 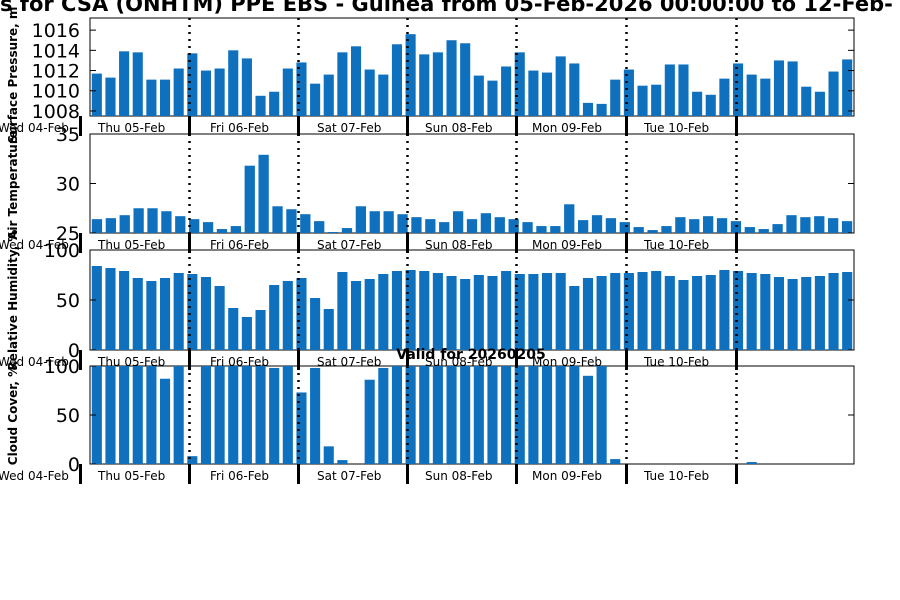 I want to click on surface-pressure-ytick-label: 1010, so click(x=56, y=92).